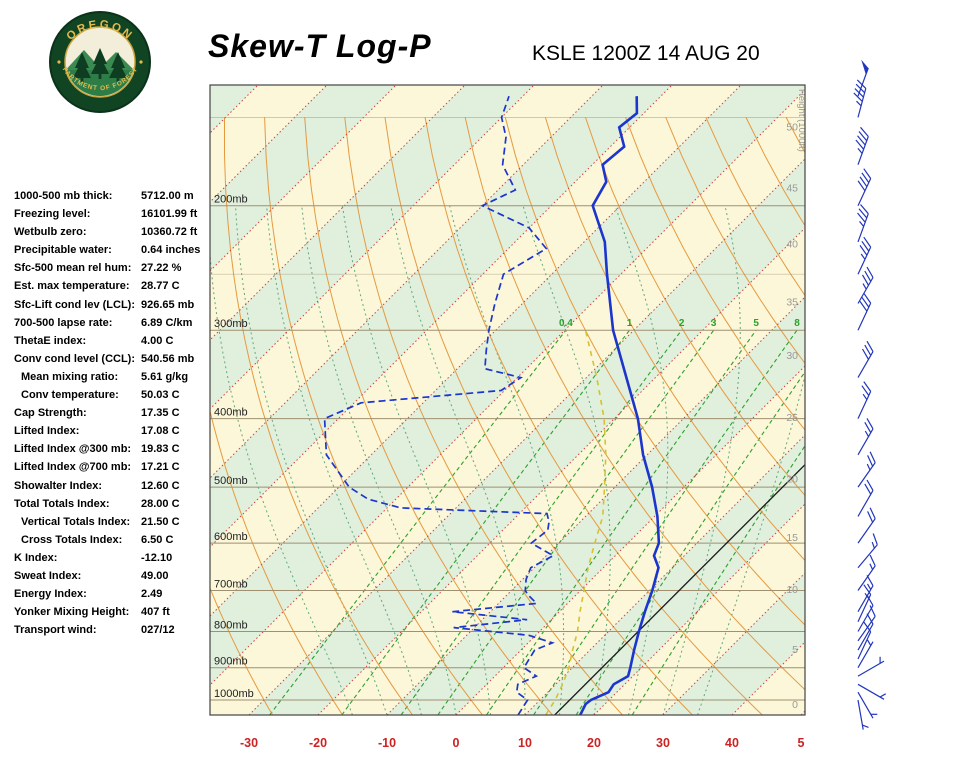 This screenshot has height=773, width=960. Describe the element at coordinates (168, 358) in the screenshot. I see `index-value: 540.56 mb` at that location.